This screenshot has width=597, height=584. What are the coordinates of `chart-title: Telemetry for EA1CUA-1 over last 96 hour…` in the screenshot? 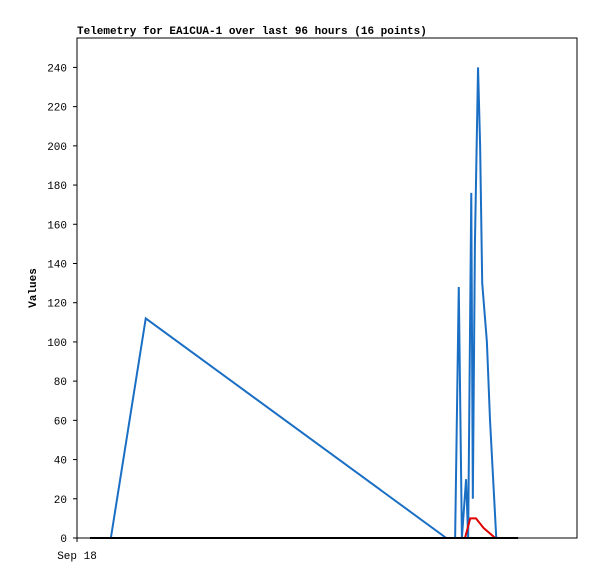 It's located at (252, 32).